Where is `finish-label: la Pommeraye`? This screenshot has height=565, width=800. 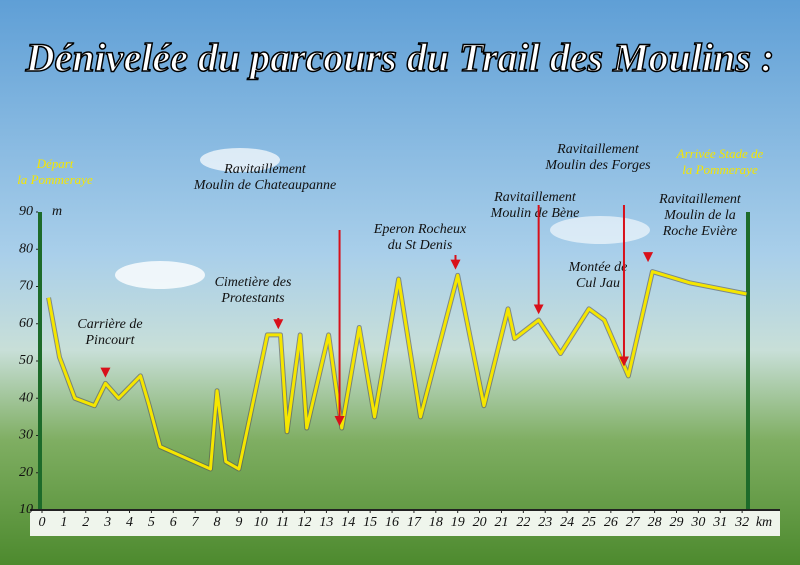
finish-label: la Pommeraye is located at coordinates (720, 169).